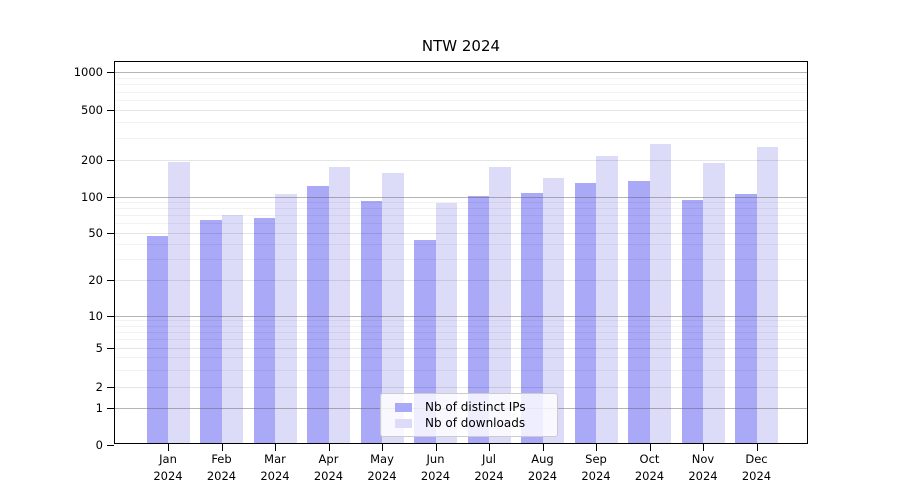 Image resolution: width=900 pixels, height=500 pixels. Describe the element at coordinates (92, 160) in the screenshot. I see `y-tick-label-200: 200` at that location.